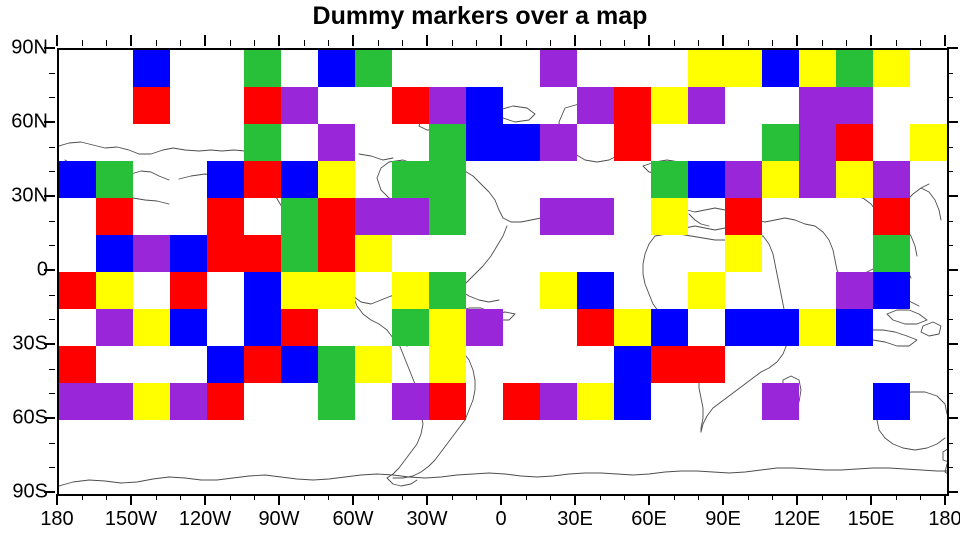  I want to click on y-tick-label: 60N, so click(29, 121).